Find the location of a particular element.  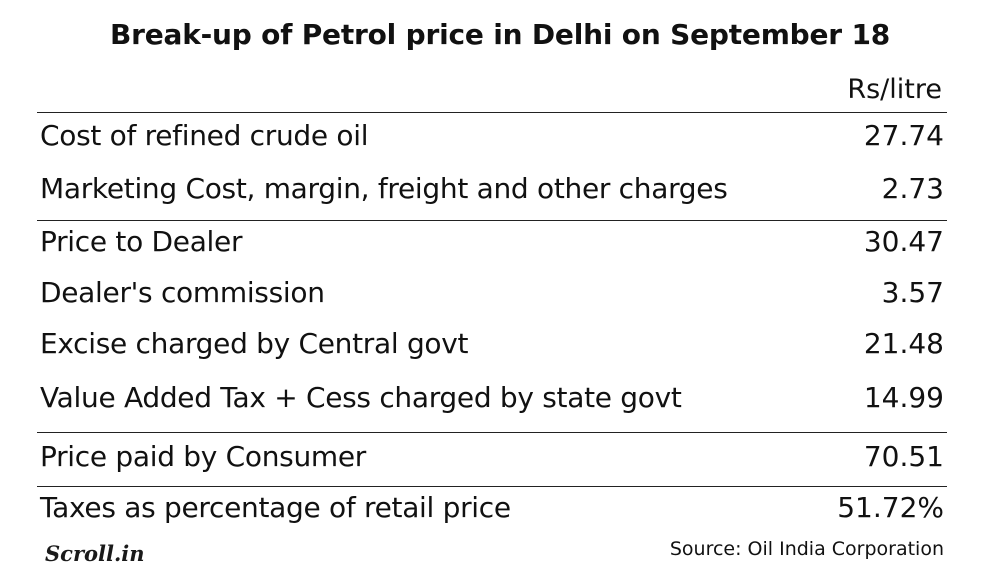

row-label: Cost of refined crude oil is located at coordinates (204, 135).